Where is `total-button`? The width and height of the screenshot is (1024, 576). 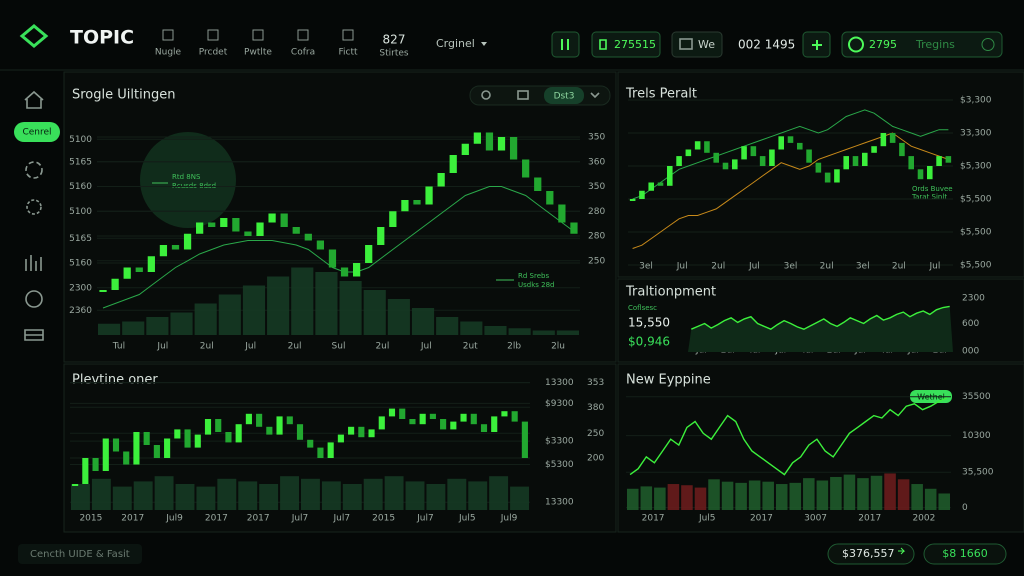
total-button is located at coordinates (965, 554).